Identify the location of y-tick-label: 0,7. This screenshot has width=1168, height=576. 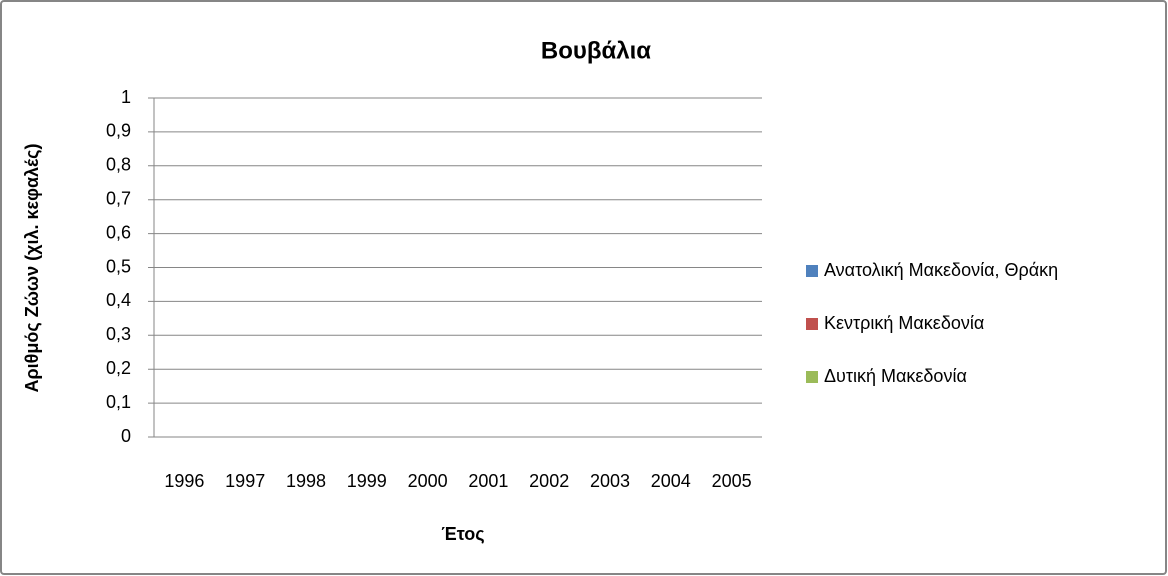
(118, 198).